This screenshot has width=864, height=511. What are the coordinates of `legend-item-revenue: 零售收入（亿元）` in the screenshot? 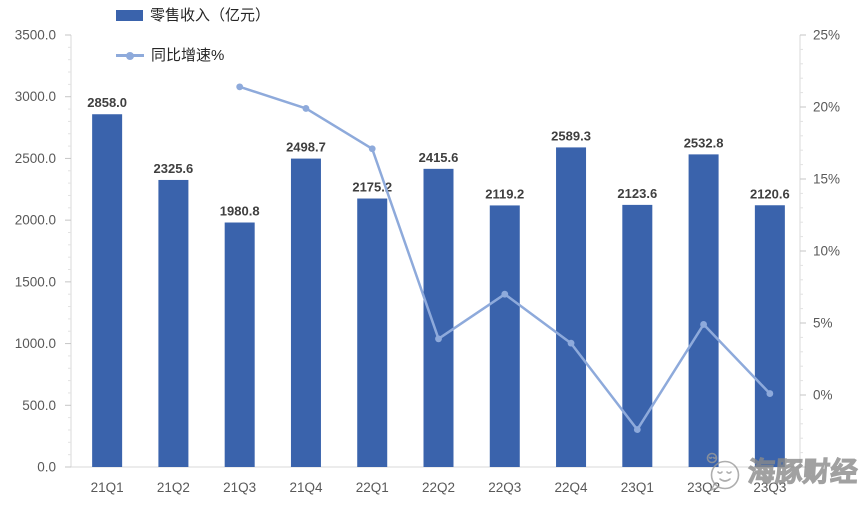 It's located at (193, 15).